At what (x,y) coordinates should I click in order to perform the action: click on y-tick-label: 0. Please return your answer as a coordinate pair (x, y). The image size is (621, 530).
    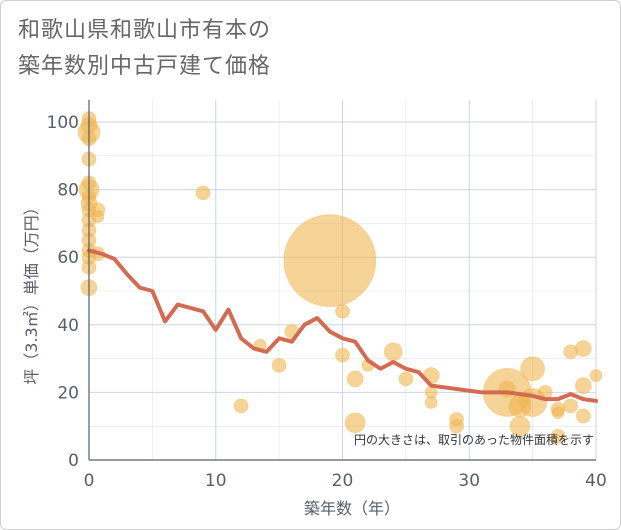
    Looking at the image, I should click on (73, 461).